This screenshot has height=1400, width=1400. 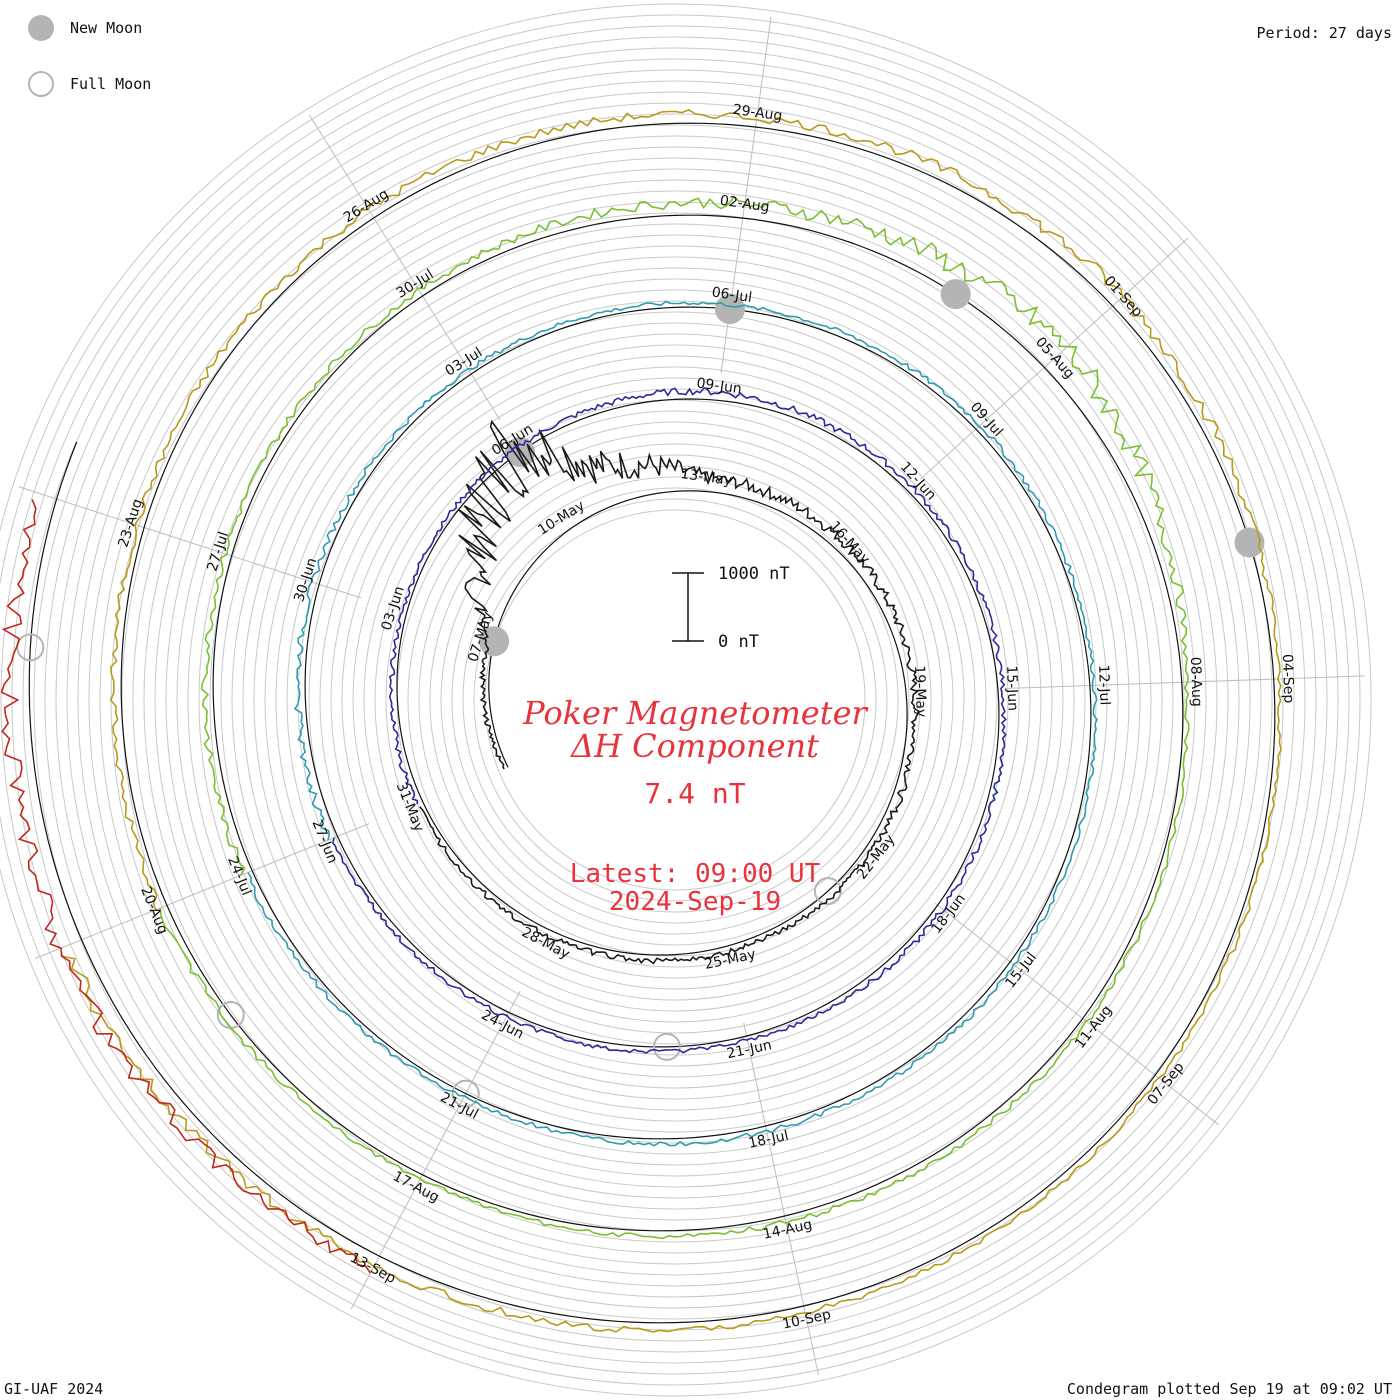 What do you see at coordinates (695, 874) in the screenshot?
I see `latest-time: Latest: 09:00 UT` at bounding box center [695, 874].